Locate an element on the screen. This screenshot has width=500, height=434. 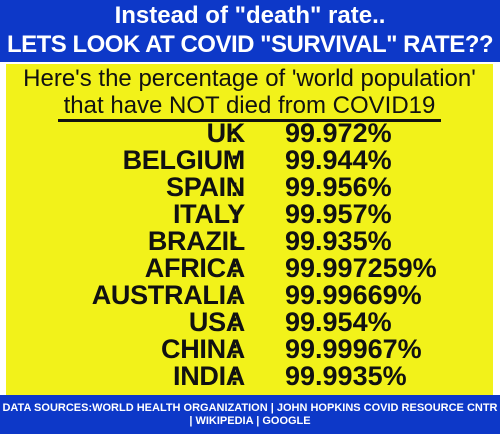
survival-percentage: 99.997259% is located at coordinates (361, 268).